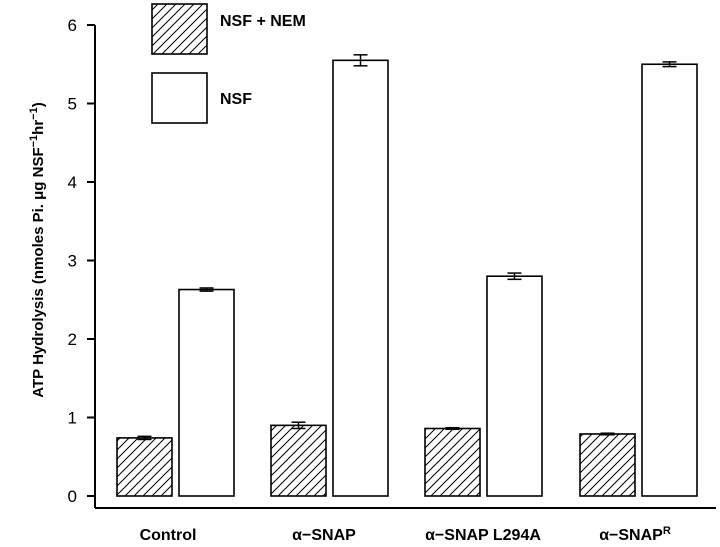 Image resolution: width=720 pixels, height=547 pixels. Describe the element at coordinates (324, 535) in the screenshot. I see `category-label: α−SNAP` at that location.